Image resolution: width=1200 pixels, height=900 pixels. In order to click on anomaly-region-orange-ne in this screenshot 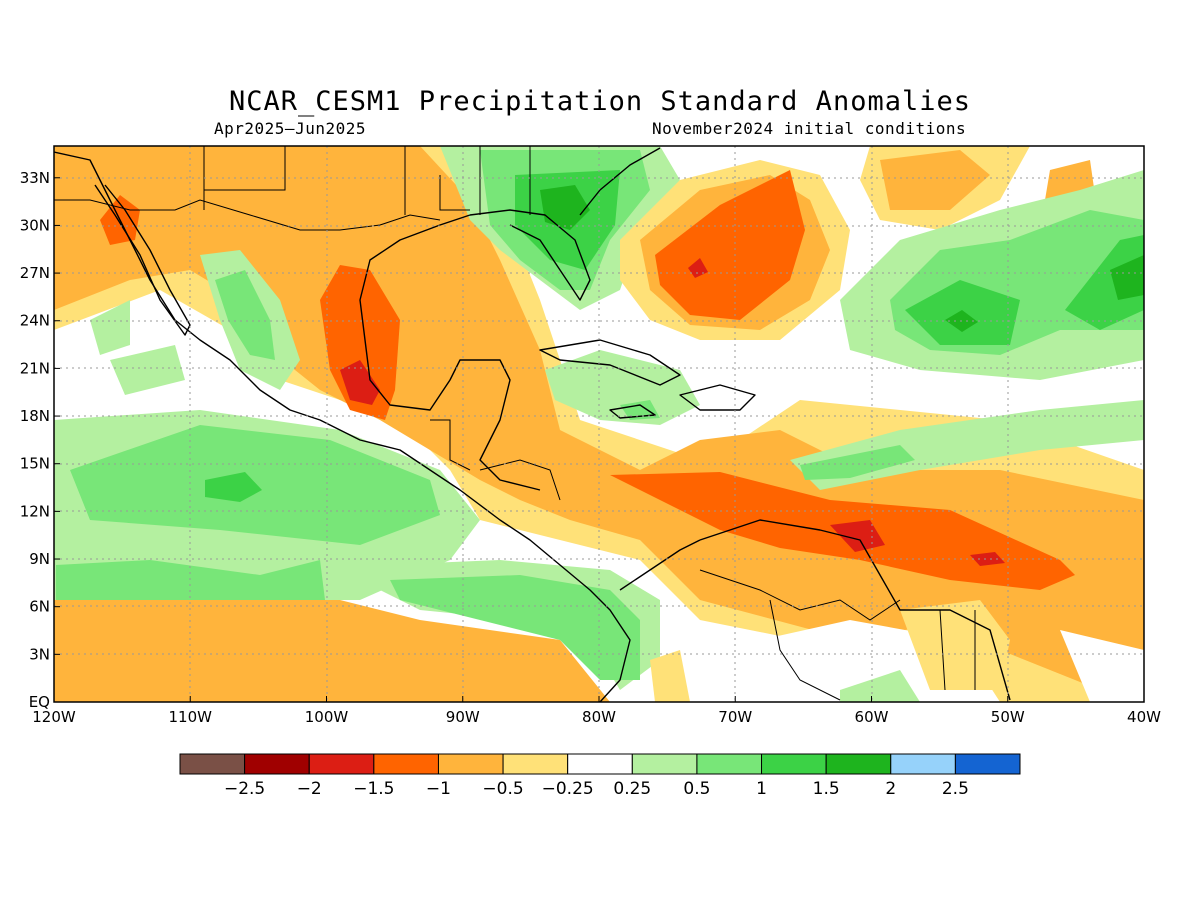, I will do `click(935, 180)`.